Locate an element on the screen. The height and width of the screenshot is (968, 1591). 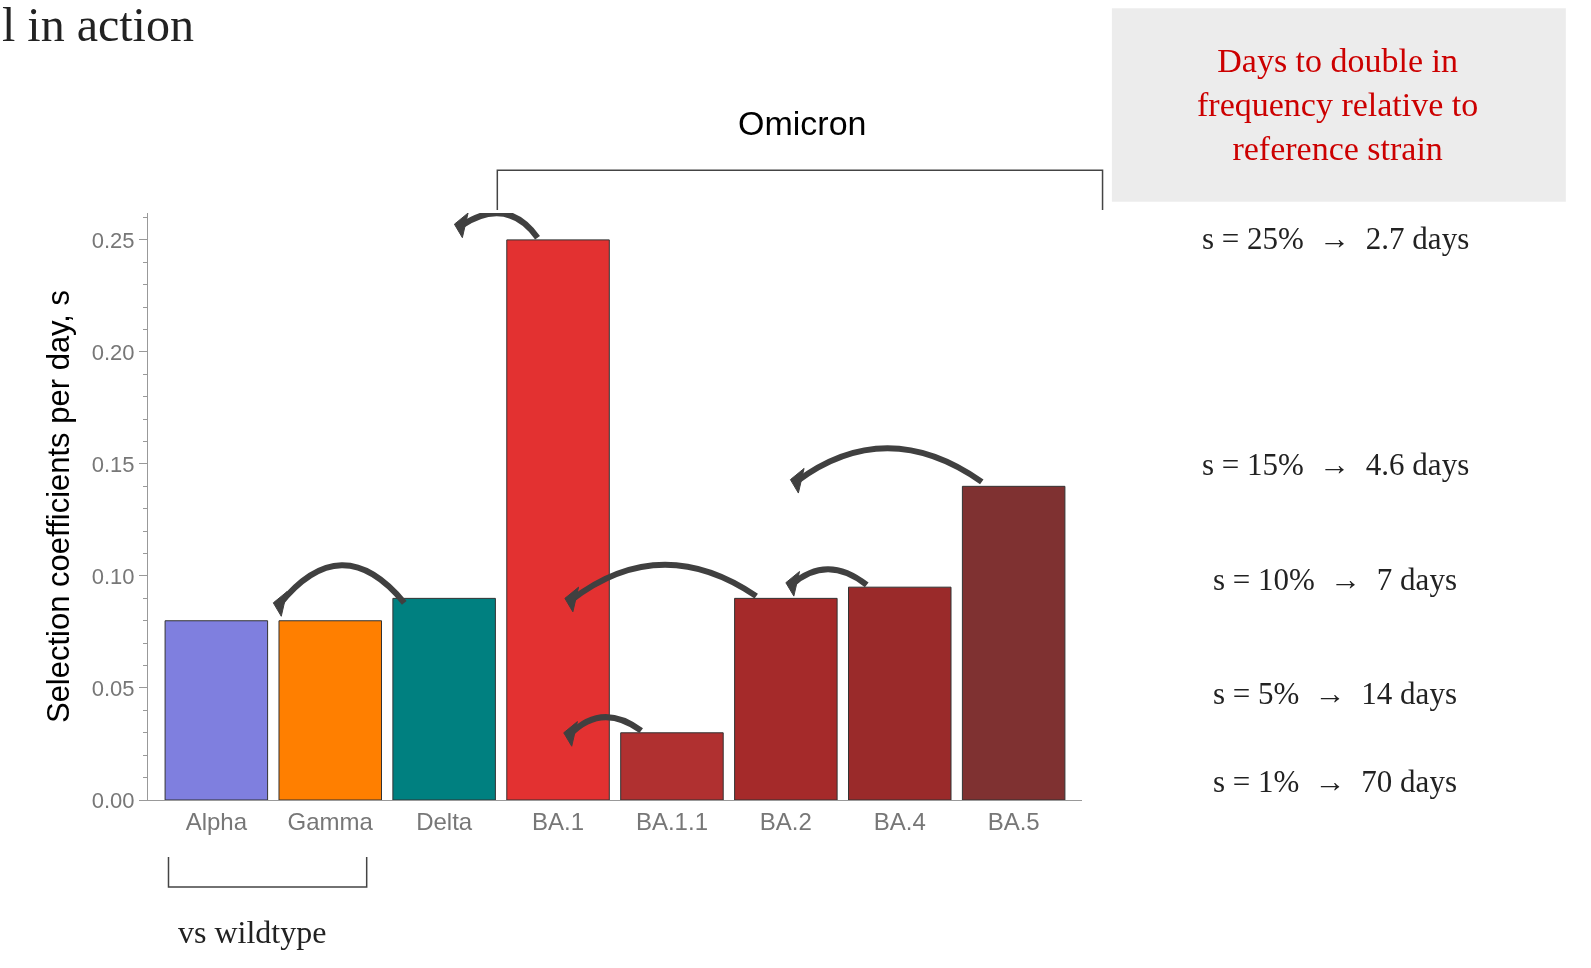
x-tick-label: BA.4 is located at coordinates (899, 821).